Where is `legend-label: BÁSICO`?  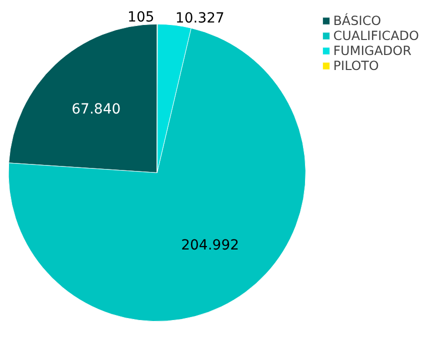
legend-label: BÁSICO is located at coordinates (357, 20).